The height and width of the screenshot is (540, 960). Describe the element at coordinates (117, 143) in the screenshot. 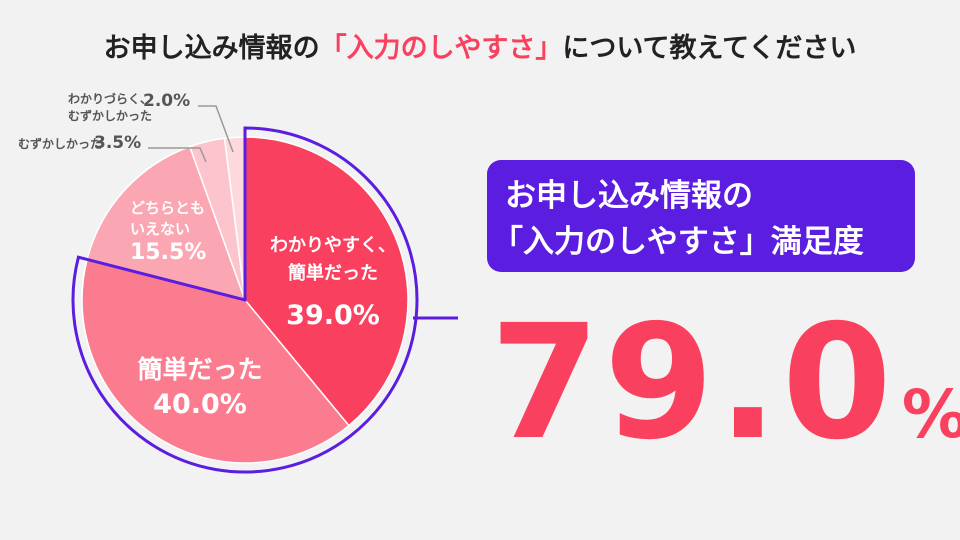

I see `value-label: 3.5%` at that location.